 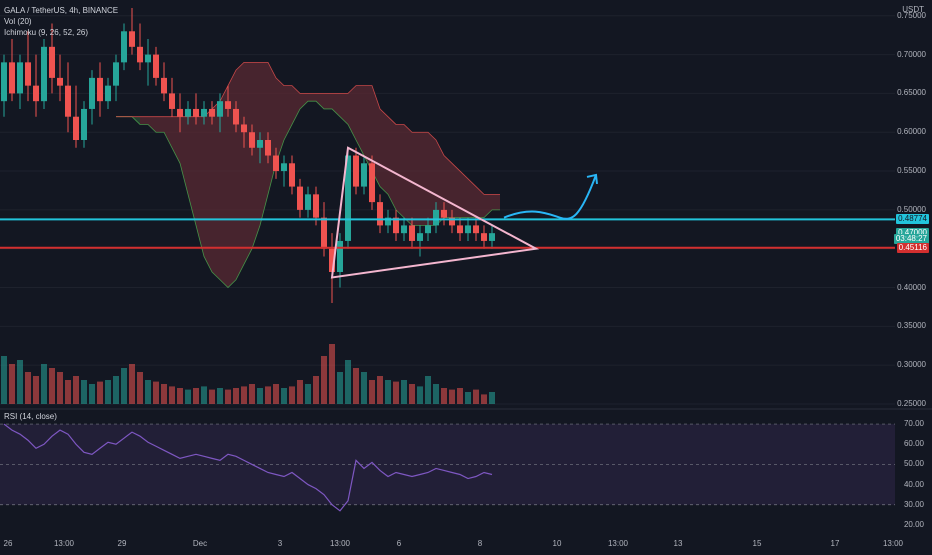 I want to click on price-tick-label: 0.40000, so click(x=911, y=287).